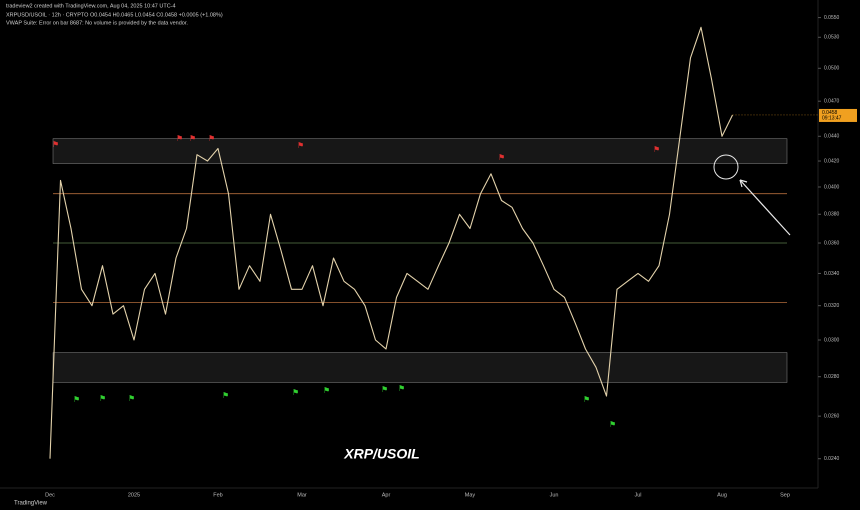  What do you see at coordinates (832, 137) in the screenshot?
I see `y-tick-label: 0.0440` at bounding box center [832, 137].